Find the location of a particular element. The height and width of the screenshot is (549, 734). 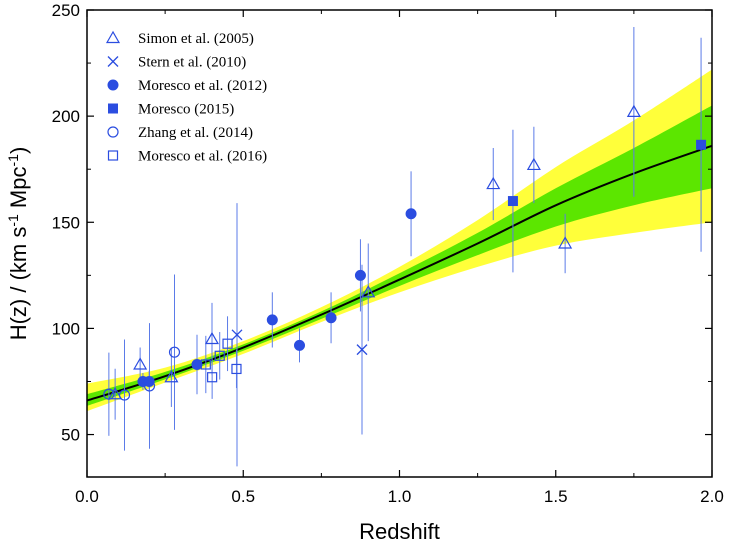

y-tick-label: 250 is located at coordinates (66, 10).